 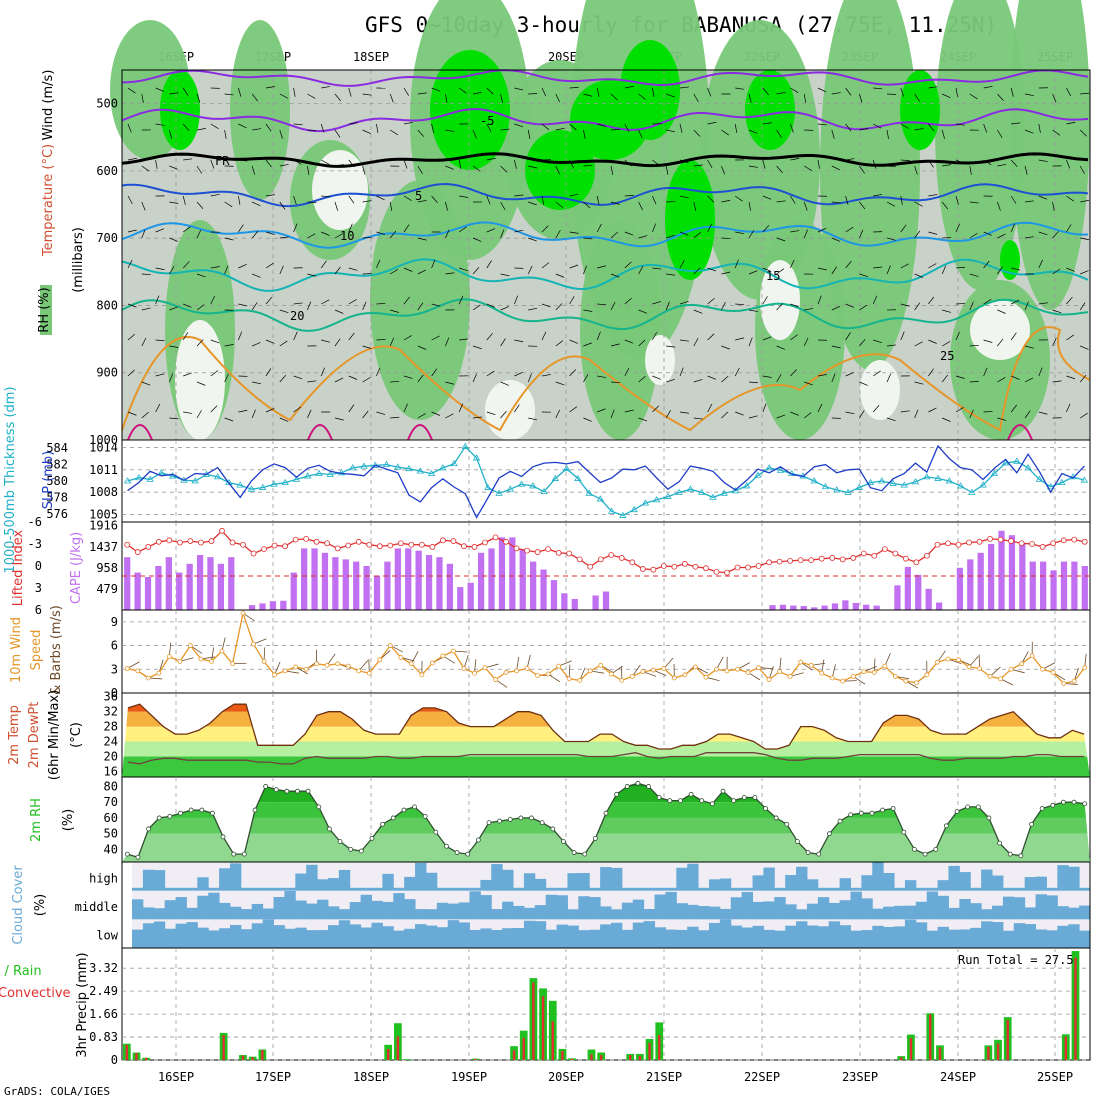 What do you see at coordinates (107, 171) in the screenshot?
I see `pressure-tick-label: 600` at bounding box center [107, 171].